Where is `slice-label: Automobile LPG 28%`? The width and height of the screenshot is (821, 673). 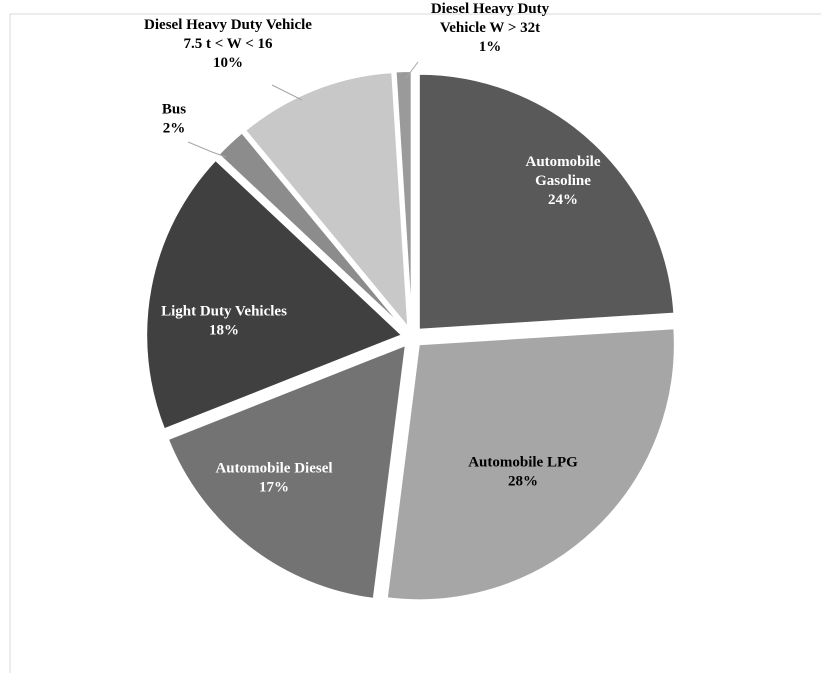
slice-label: Automobile LPG 28% is located at coordinates (523, 472).